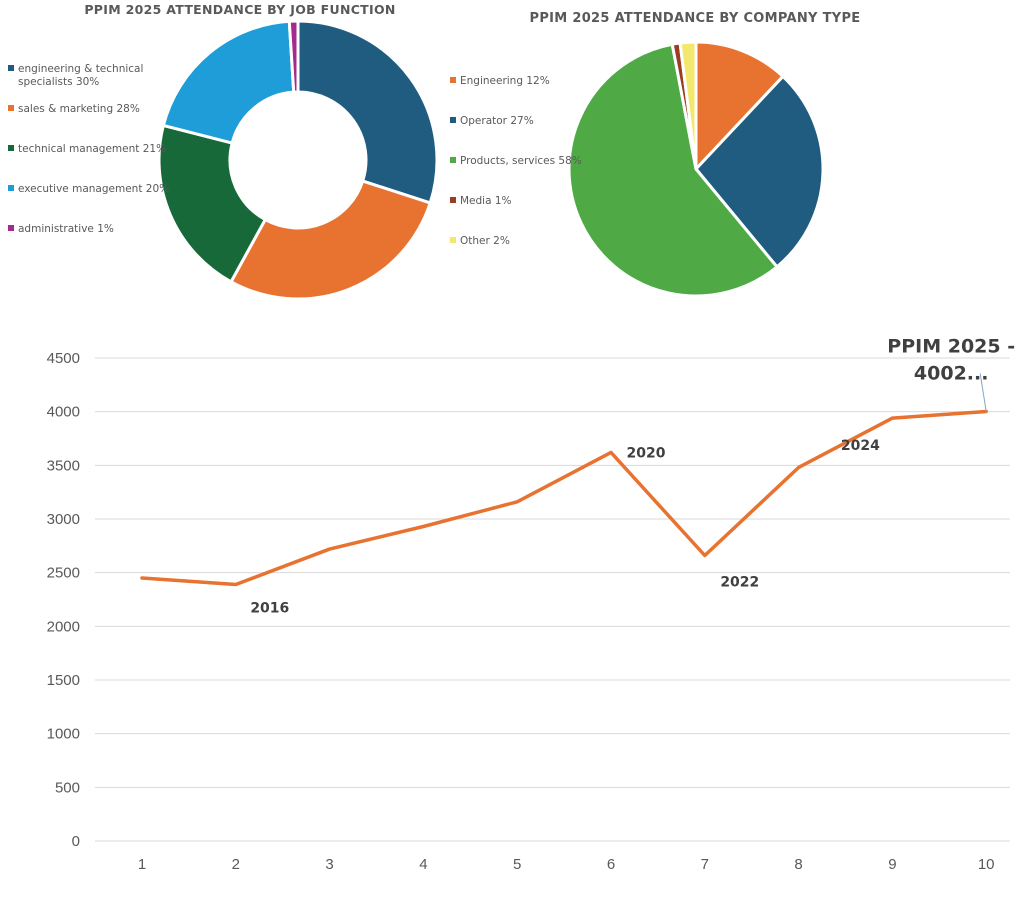  Describe the element at coordinates (860, 446) in the screenshot. I see `annotation-3: 2024` at that location.